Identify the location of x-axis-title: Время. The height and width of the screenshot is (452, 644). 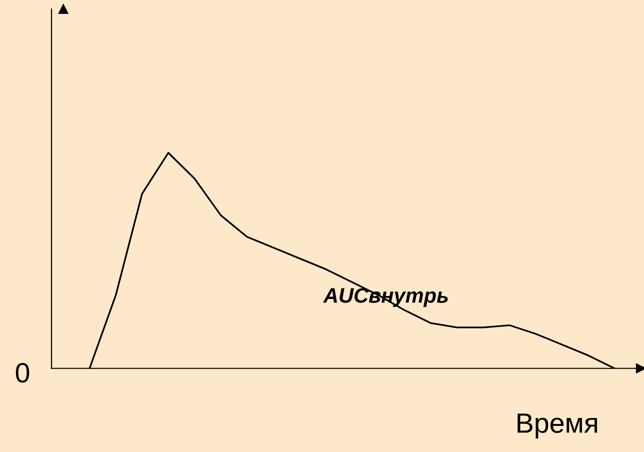
(557, 426).